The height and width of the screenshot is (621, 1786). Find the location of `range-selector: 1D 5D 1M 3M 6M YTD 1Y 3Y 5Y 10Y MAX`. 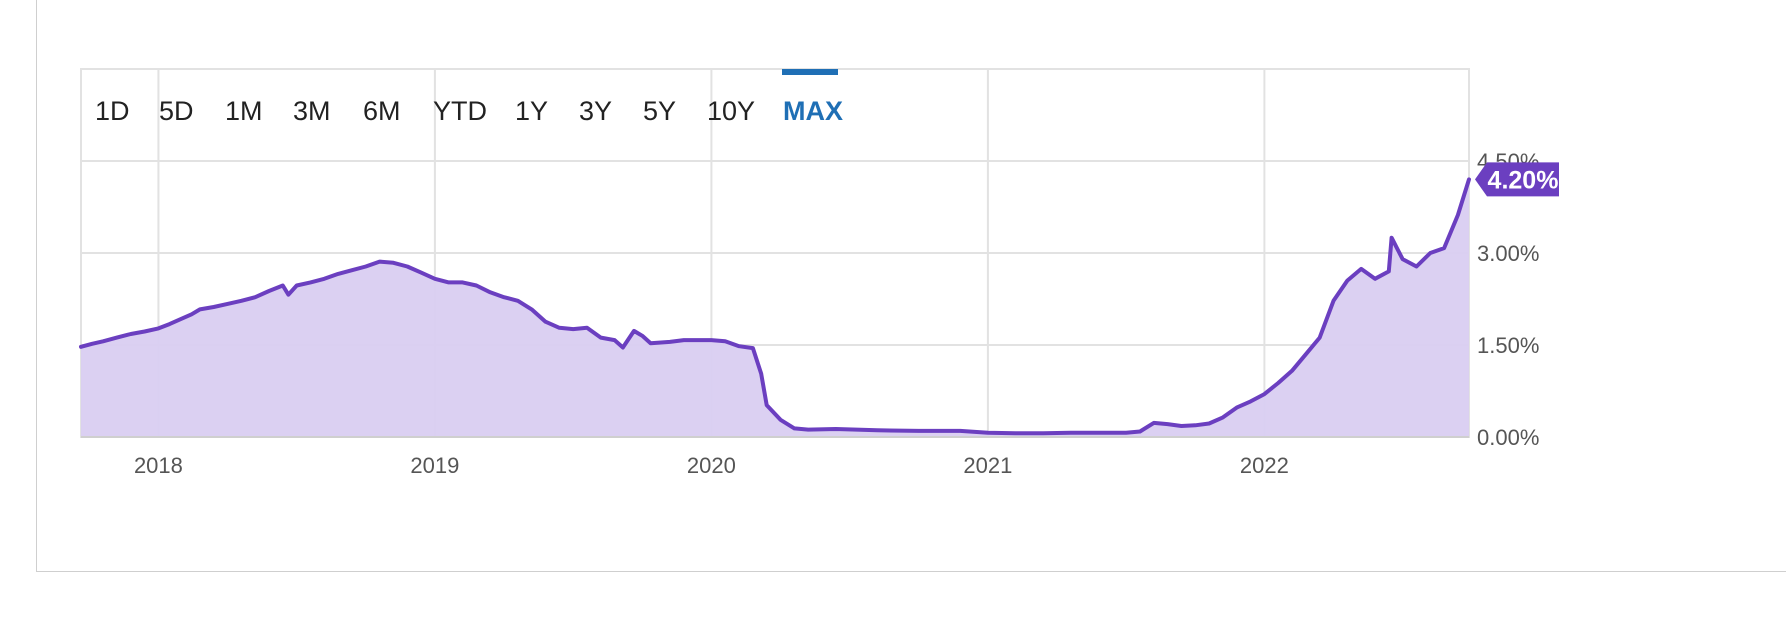

range-selector: 1D 5D 1M 3M 6M YTD 1Y 3Y 5Y 10Y MAX is located at coordinates (469, 97).